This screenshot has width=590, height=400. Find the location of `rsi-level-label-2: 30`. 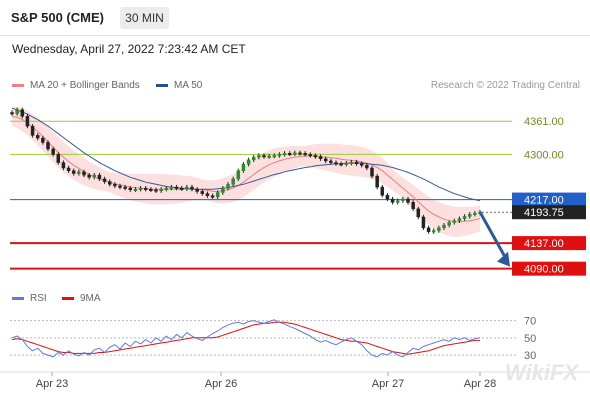

rsi-level-label-2: 30 is located at coordinates (530, 356).